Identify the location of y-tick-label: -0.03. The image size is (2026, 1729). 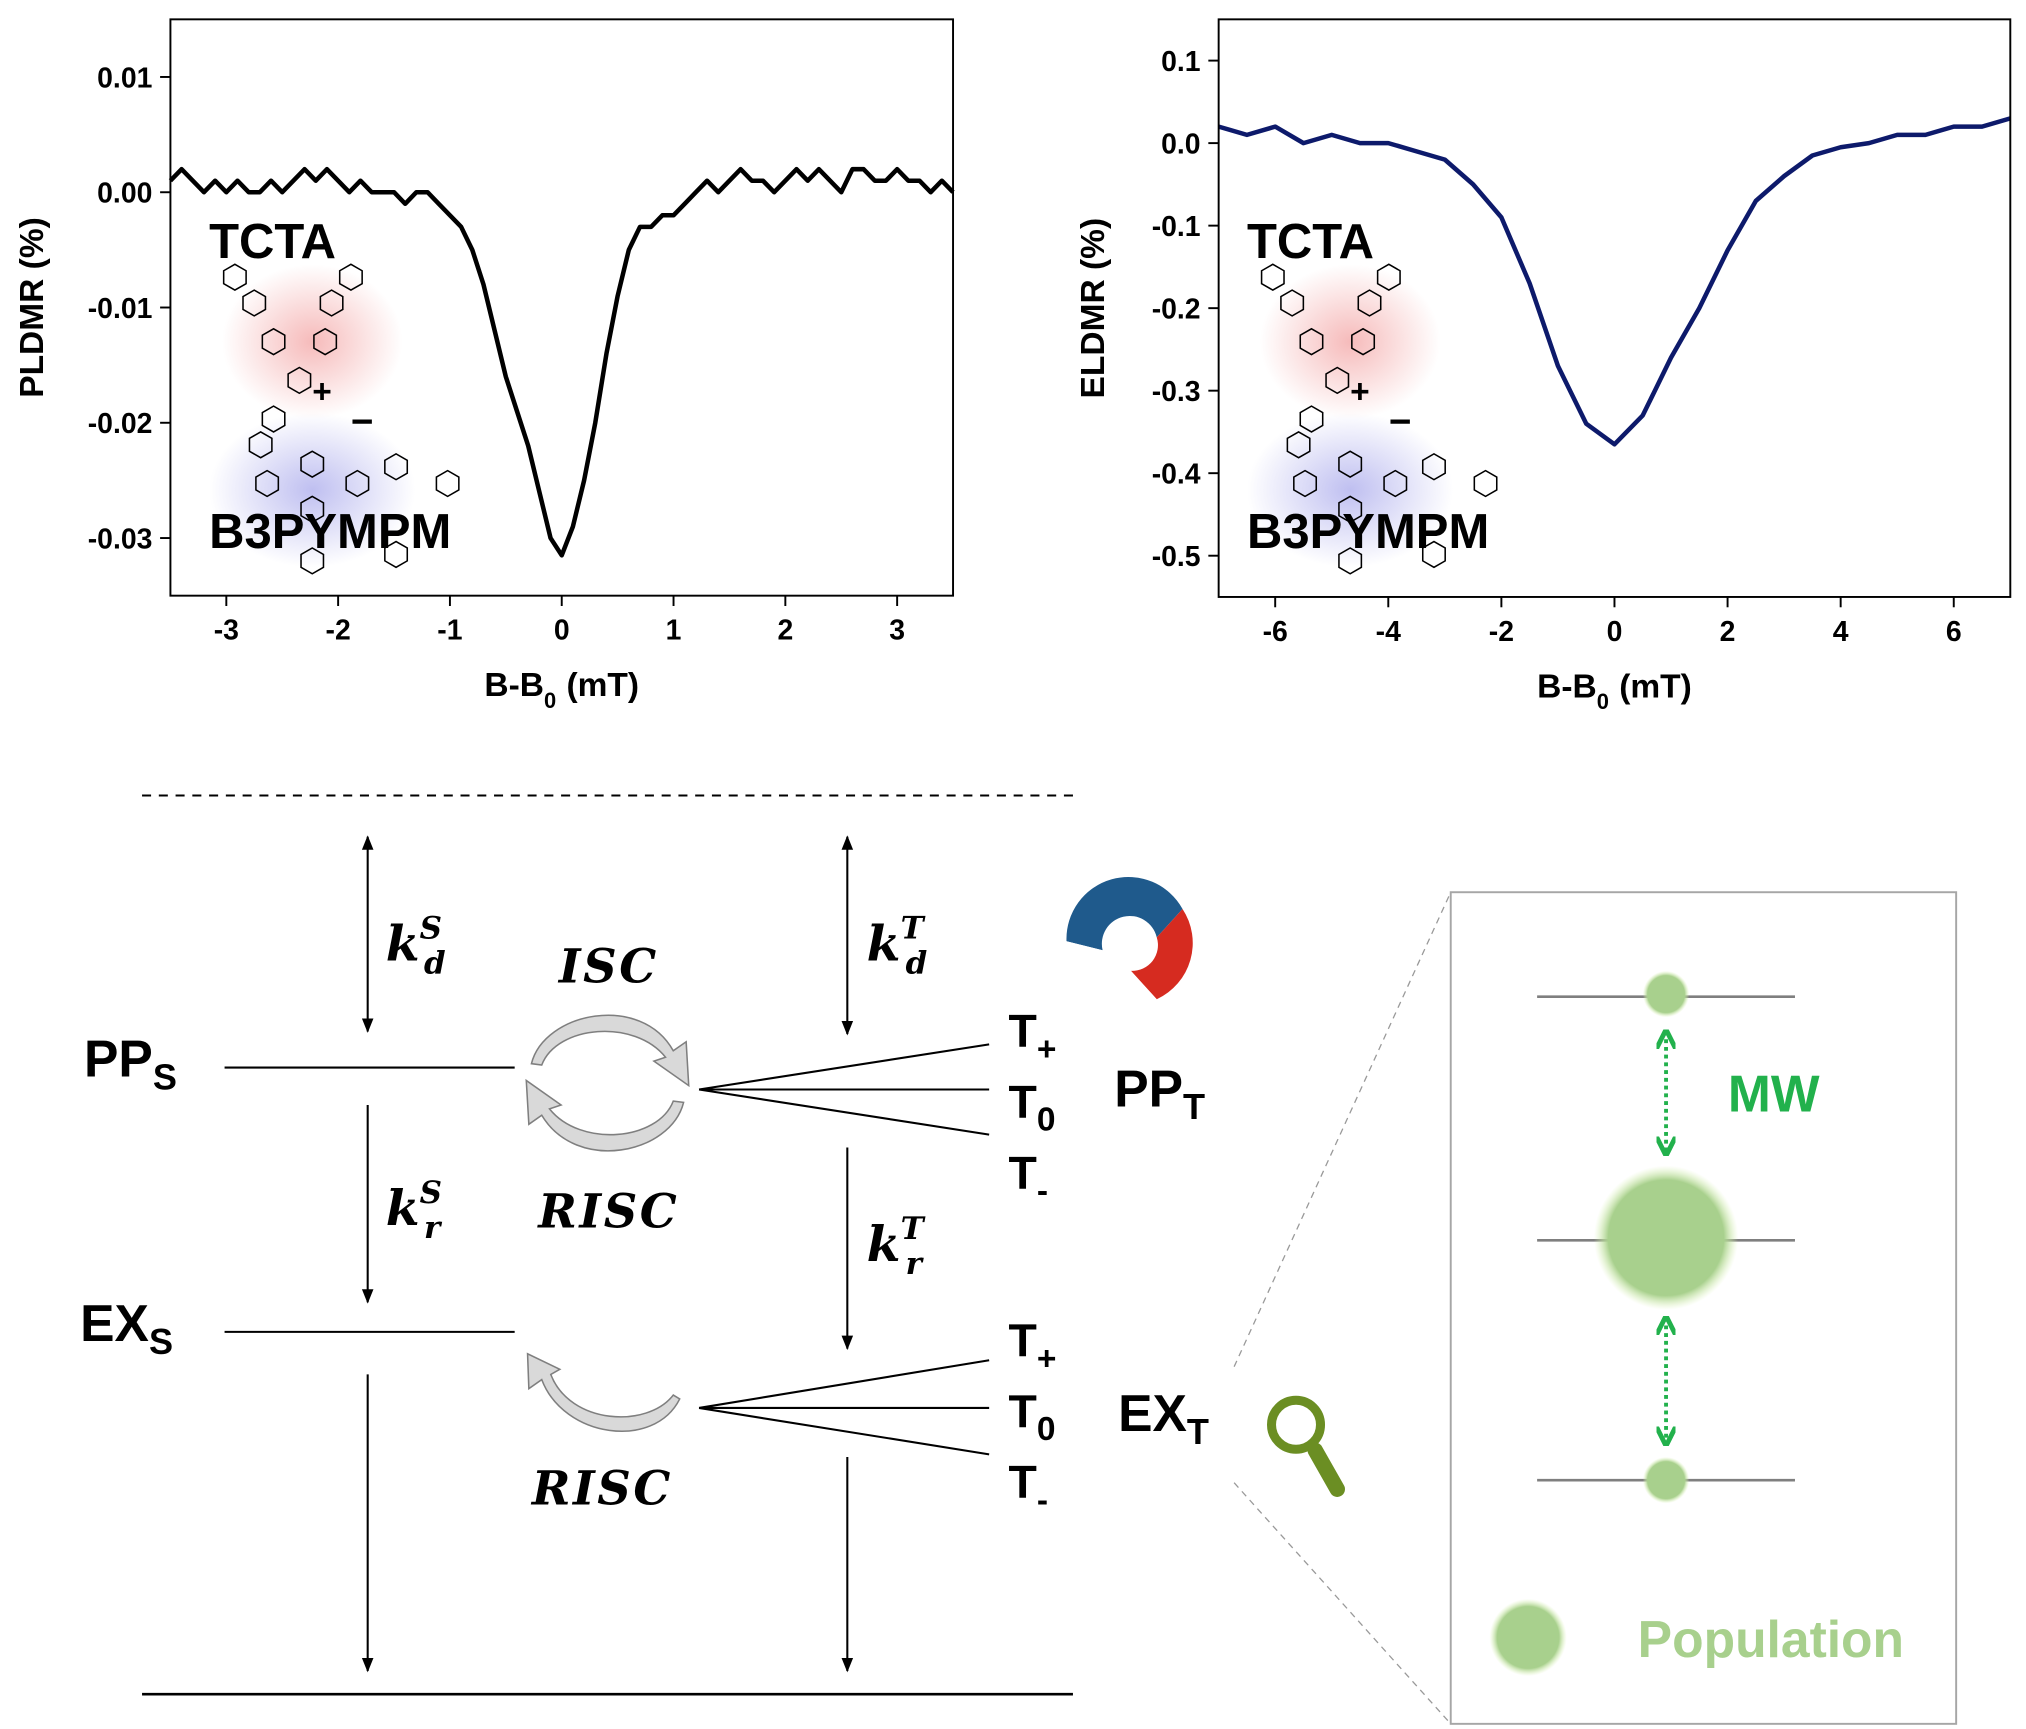
(120, 539).